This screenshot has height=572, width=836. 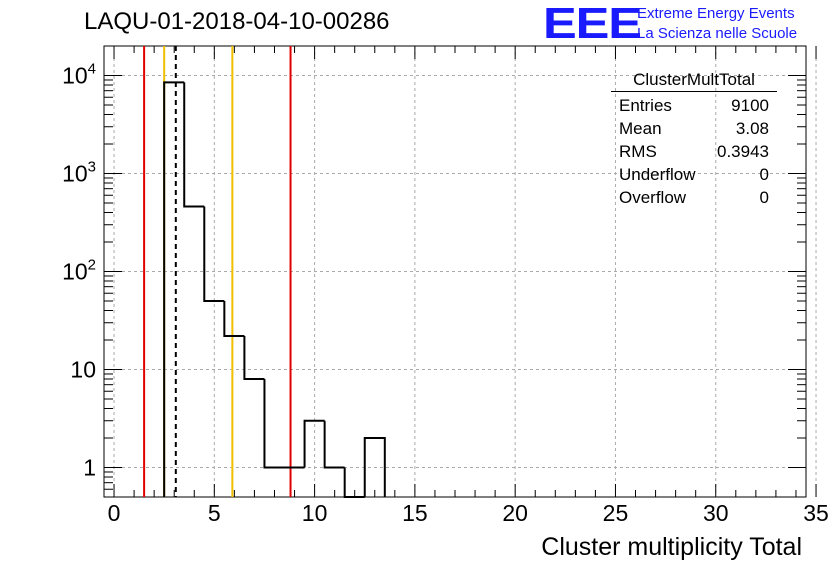 What do you see at coordinates (750, 105) in the screenshot?
I see `stats-value: 9100` at bounding box center [750, 105].